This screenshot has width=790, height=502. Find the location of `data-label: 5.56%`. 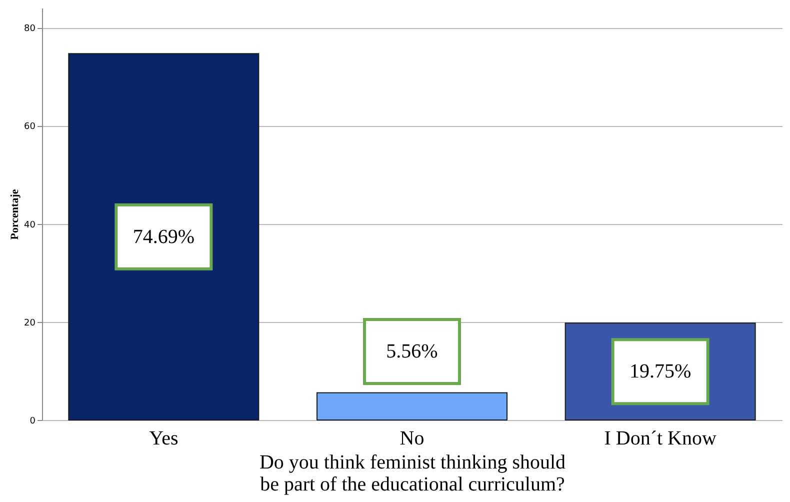

data-label: 5.56% is located at coordinates (412, 351).